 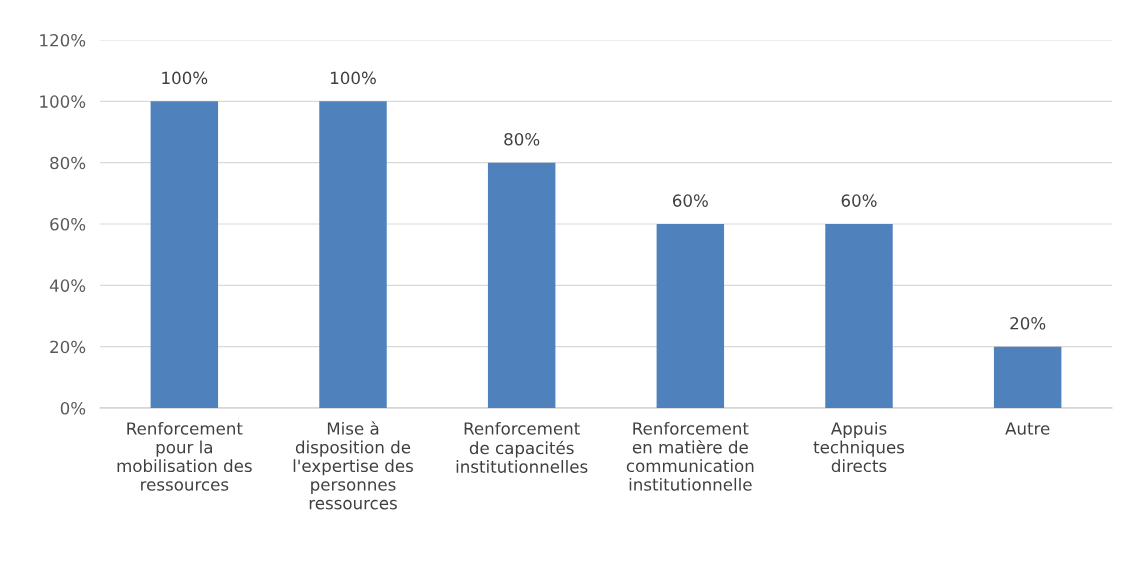 I want to click on y-tick-label: 120%, so click(x=63, y=40).